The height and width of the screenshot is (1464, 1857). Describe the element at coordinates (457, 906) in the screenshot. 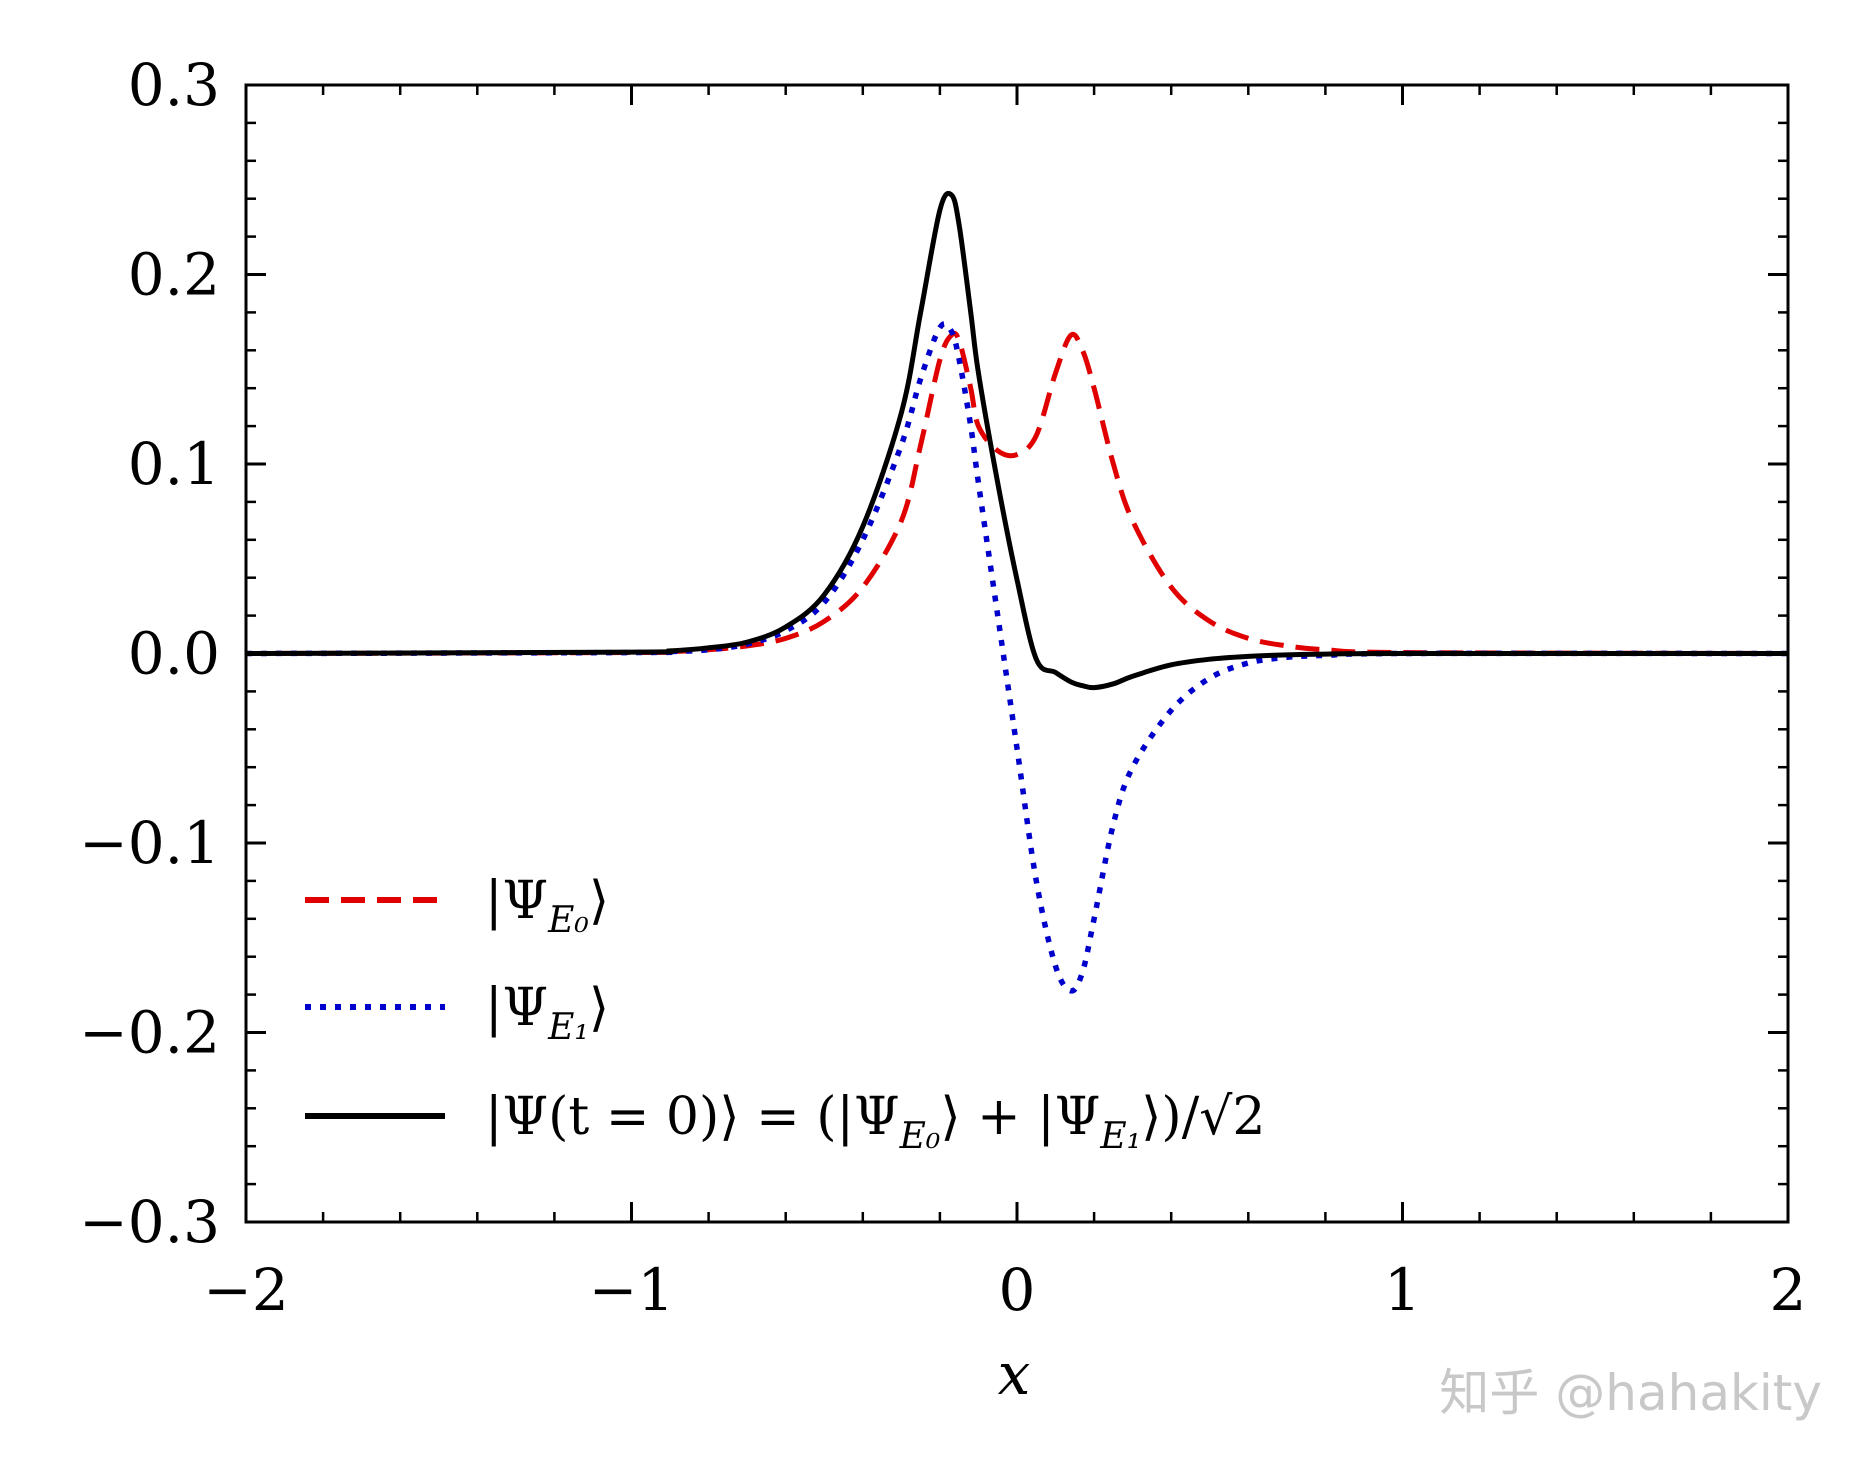

I see `legend-item-e0: |ΨE₀⟩` at that location.